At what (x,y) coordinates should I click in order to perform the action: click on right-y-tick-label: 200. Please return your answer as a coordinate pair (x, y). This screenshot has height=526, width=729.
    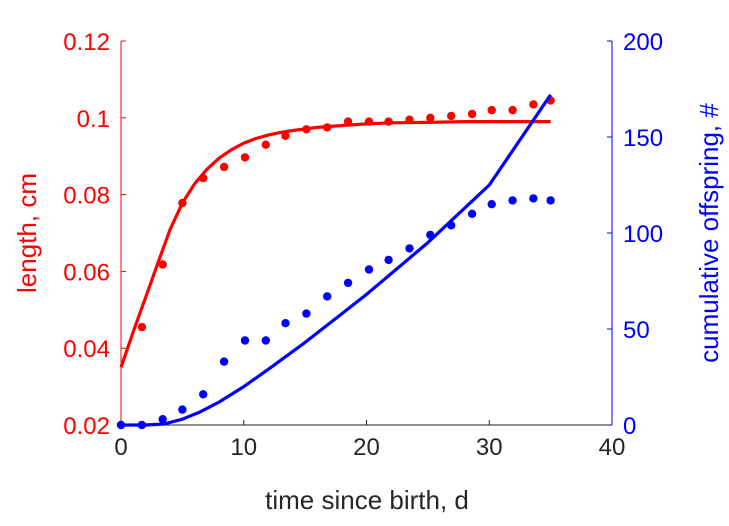
    Looking at the image, I should click on (643, 42).